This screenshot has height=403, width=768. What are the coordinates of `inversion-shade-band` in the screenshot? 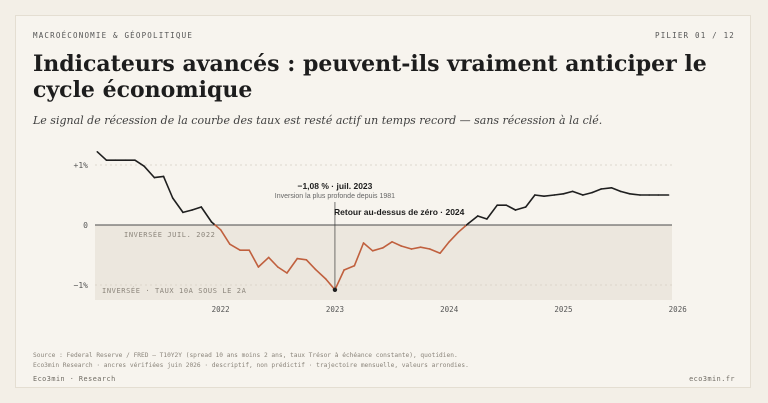 It's located at (383, 262).